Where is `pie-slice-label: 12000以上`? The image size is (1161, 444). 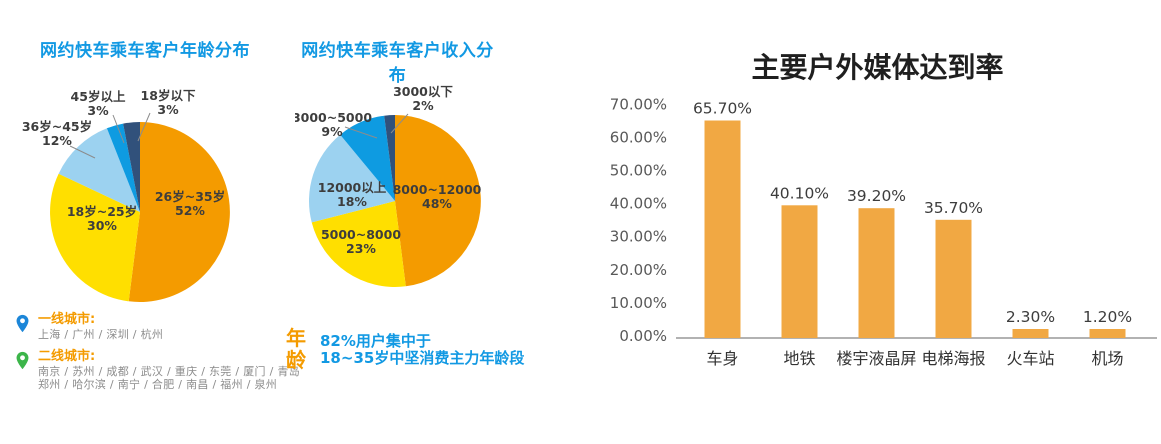 pie-slice-label: 12000以上 is located at coordinates (352, 187).